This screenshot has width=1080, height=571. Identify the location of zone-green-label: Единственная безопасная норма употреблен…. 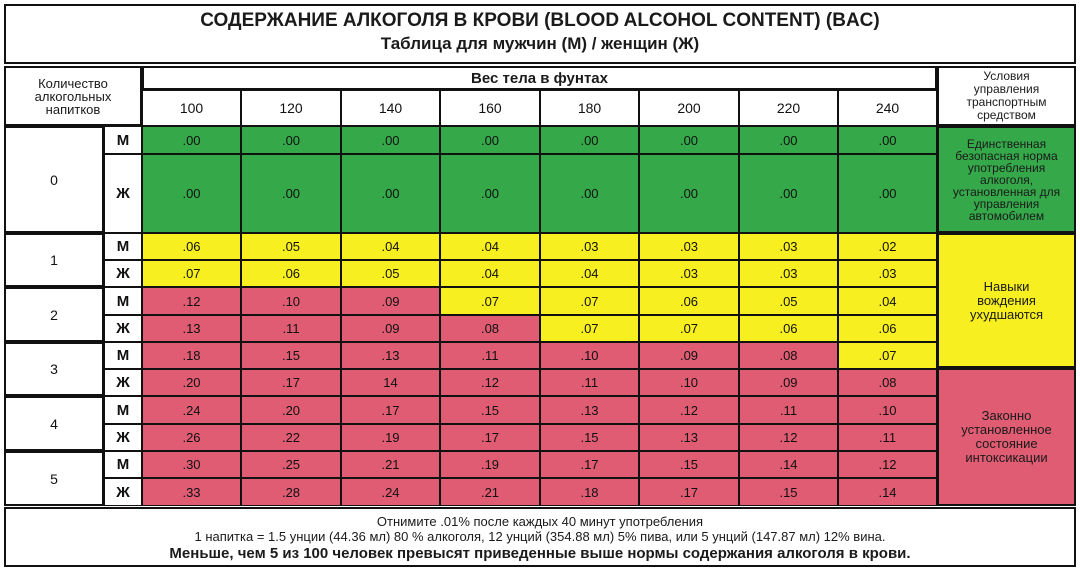
(1006, 179).